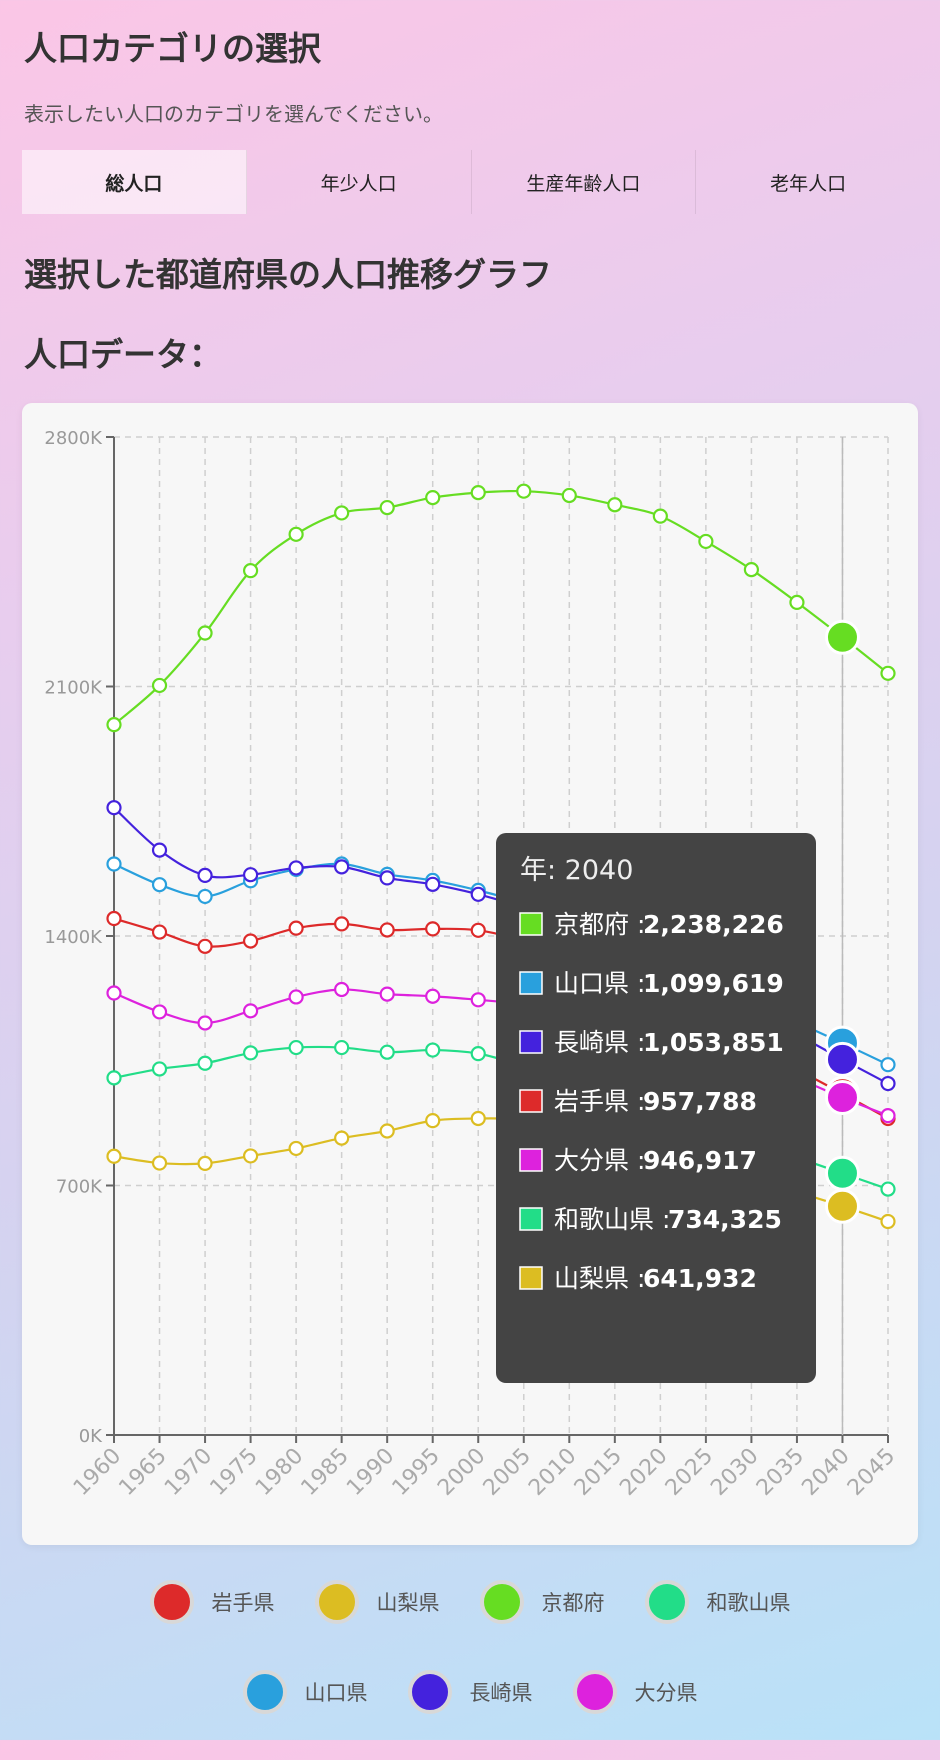  I want to click on legend-label: 山口県, so click(336, 1693).